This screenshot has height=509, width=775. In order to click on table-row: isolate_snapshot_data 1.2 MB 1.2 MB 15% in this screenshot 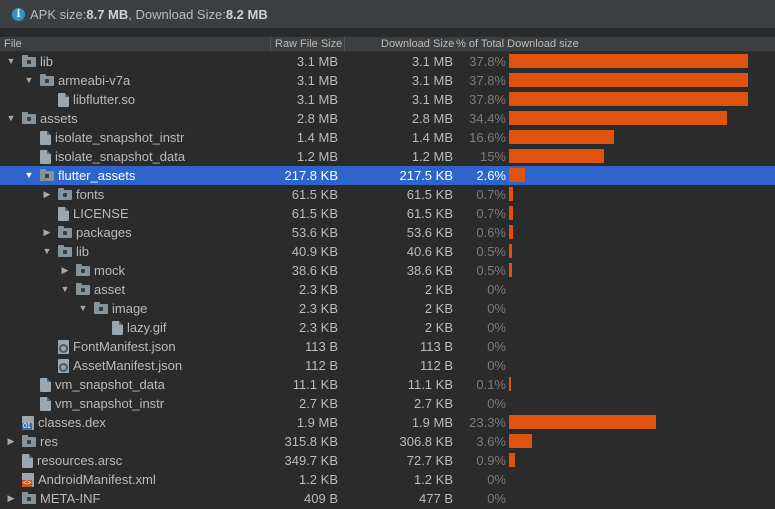, I will do `click(387, 156)`.